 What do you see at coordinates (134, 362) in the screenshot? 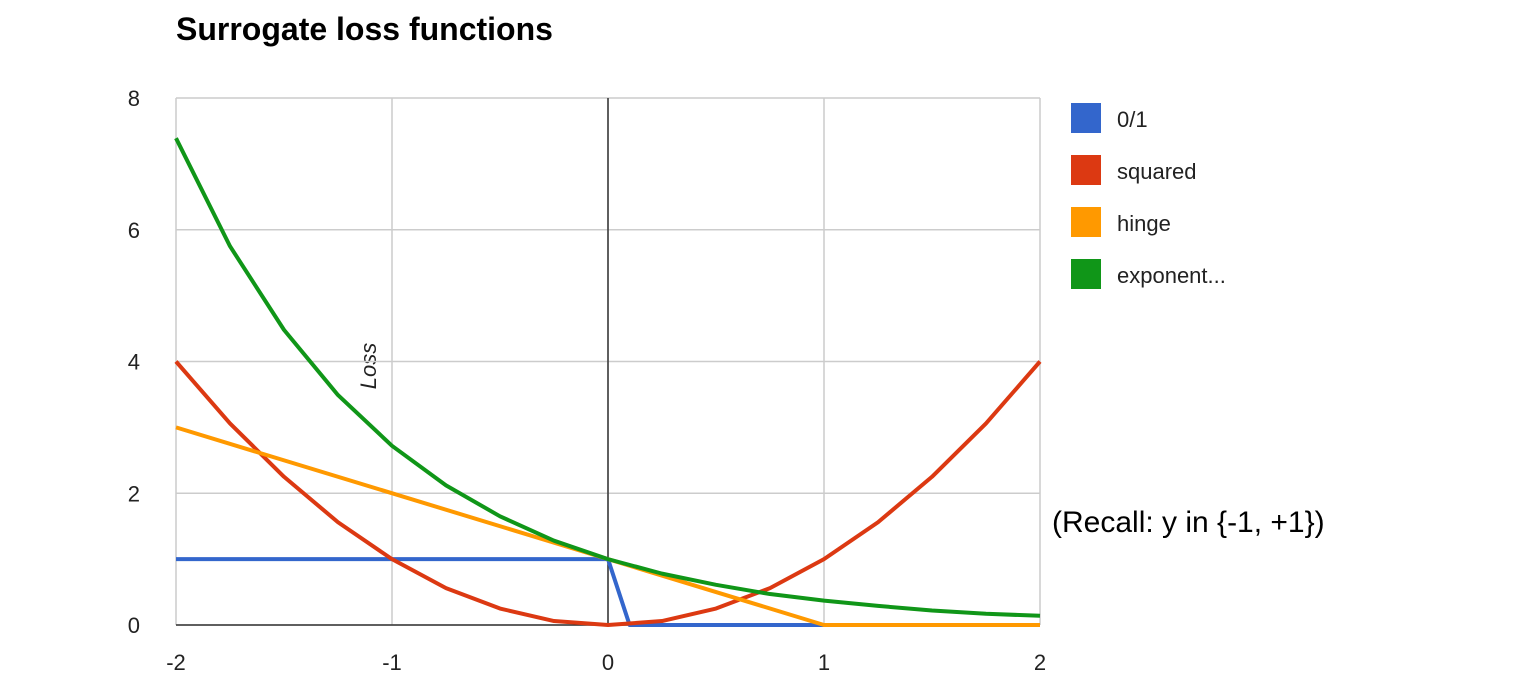
I see `y-tick-label: 4` at bounding box center [134, 362].